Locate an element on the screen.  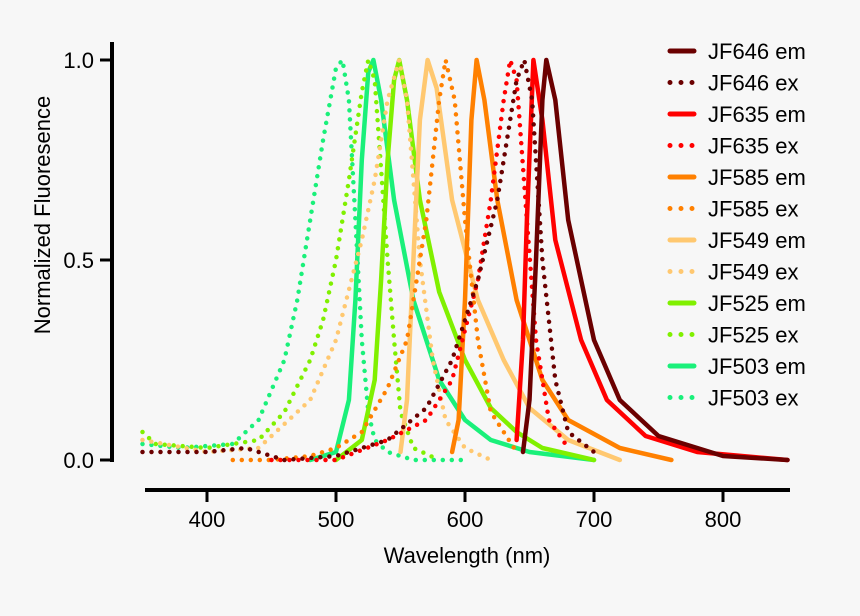
x-tick-label: 700 is located at coordinates (594, 519).